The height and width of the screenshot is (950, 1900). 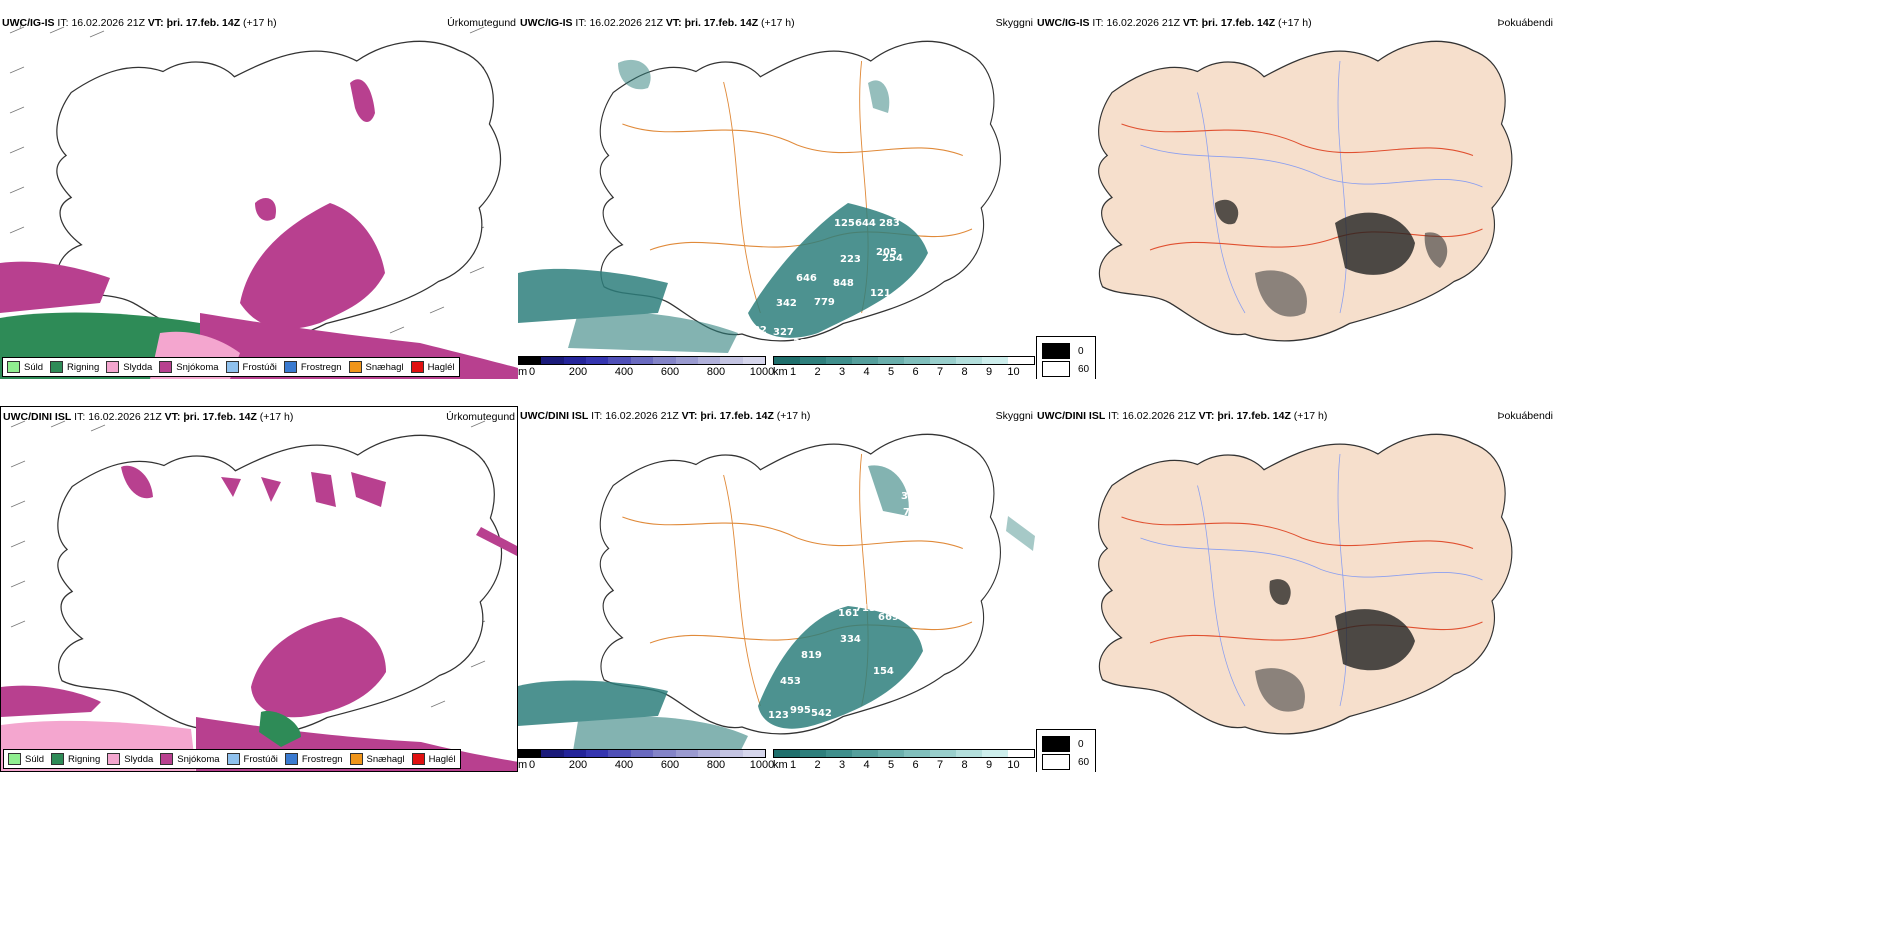 What do you see at coordinates (886, 252) in the screenshot?
I see `visibility-value-label: 205` at bounding box center [886, 252].